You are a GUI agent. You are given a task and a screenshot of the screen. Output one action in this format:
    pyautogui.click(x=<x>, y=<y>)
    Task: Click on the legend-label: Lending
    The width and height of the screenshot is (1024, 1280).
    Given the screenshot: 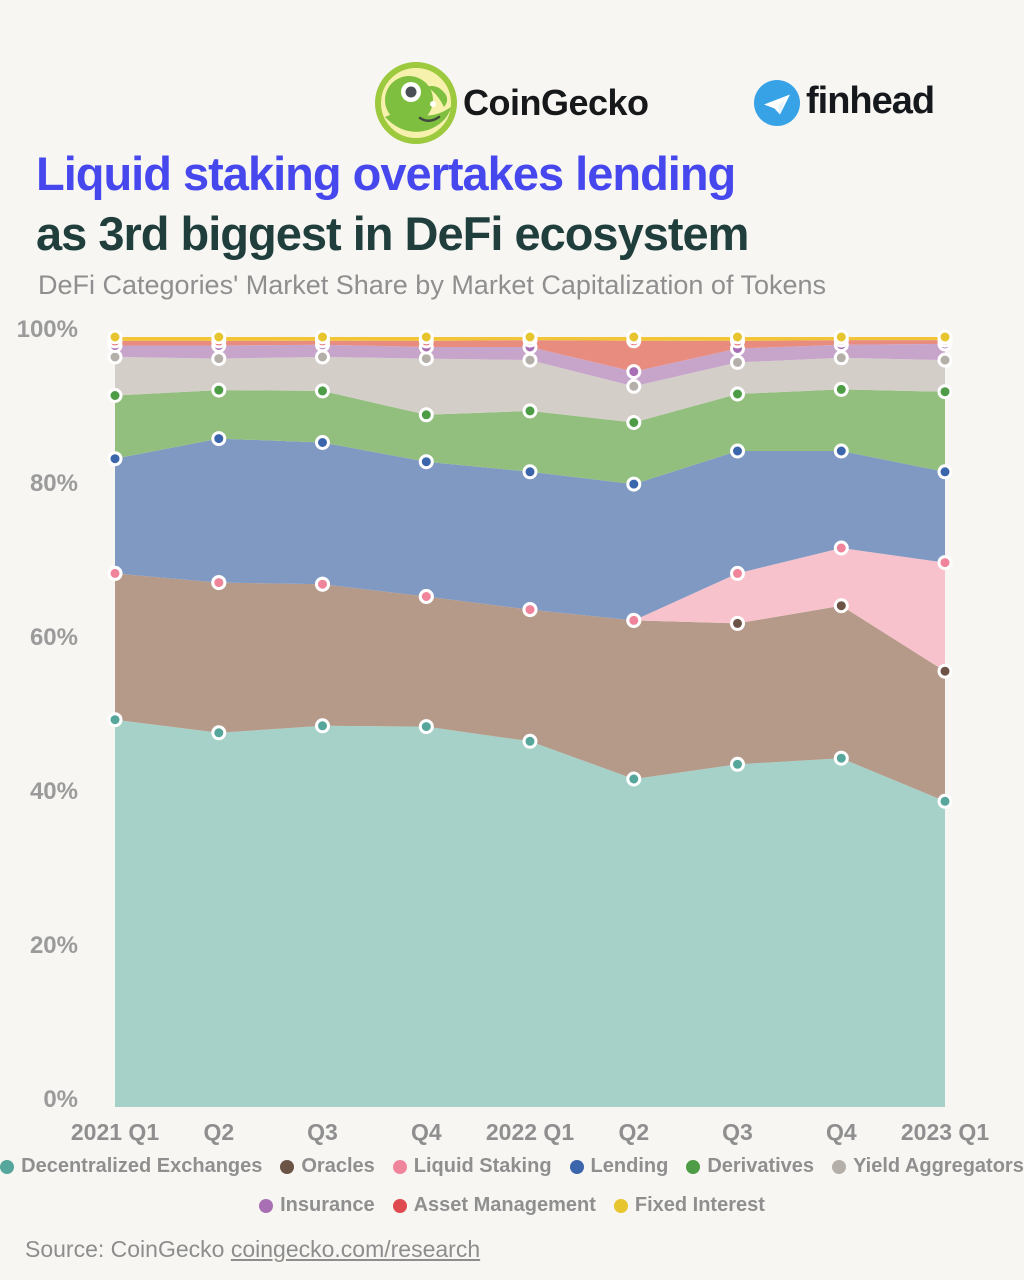 What is the action you would take?
    pyautogui.click(x=629, y=1166)
    